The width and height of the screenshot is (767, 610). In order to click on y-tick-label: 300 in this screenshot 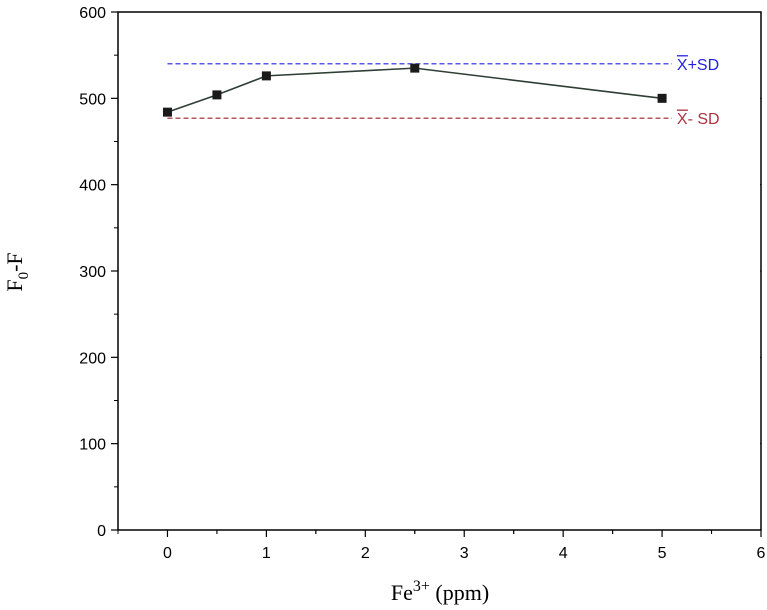, I will do `click(92, 272)`.